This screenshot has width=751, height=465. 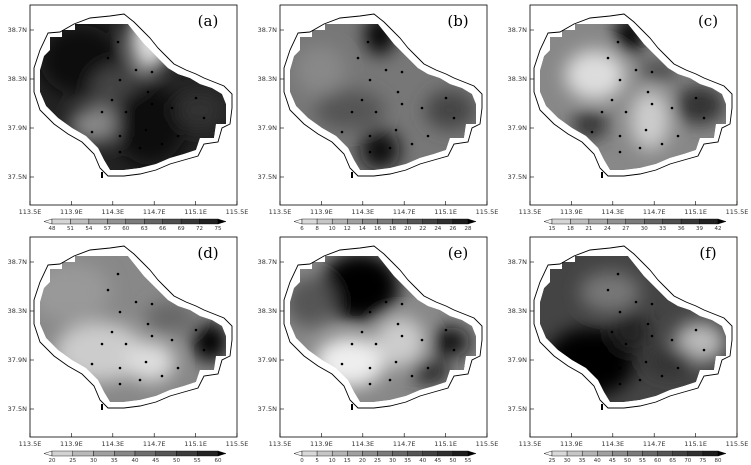 I want to click on panel-label: (e), so click(x=458, y=253).